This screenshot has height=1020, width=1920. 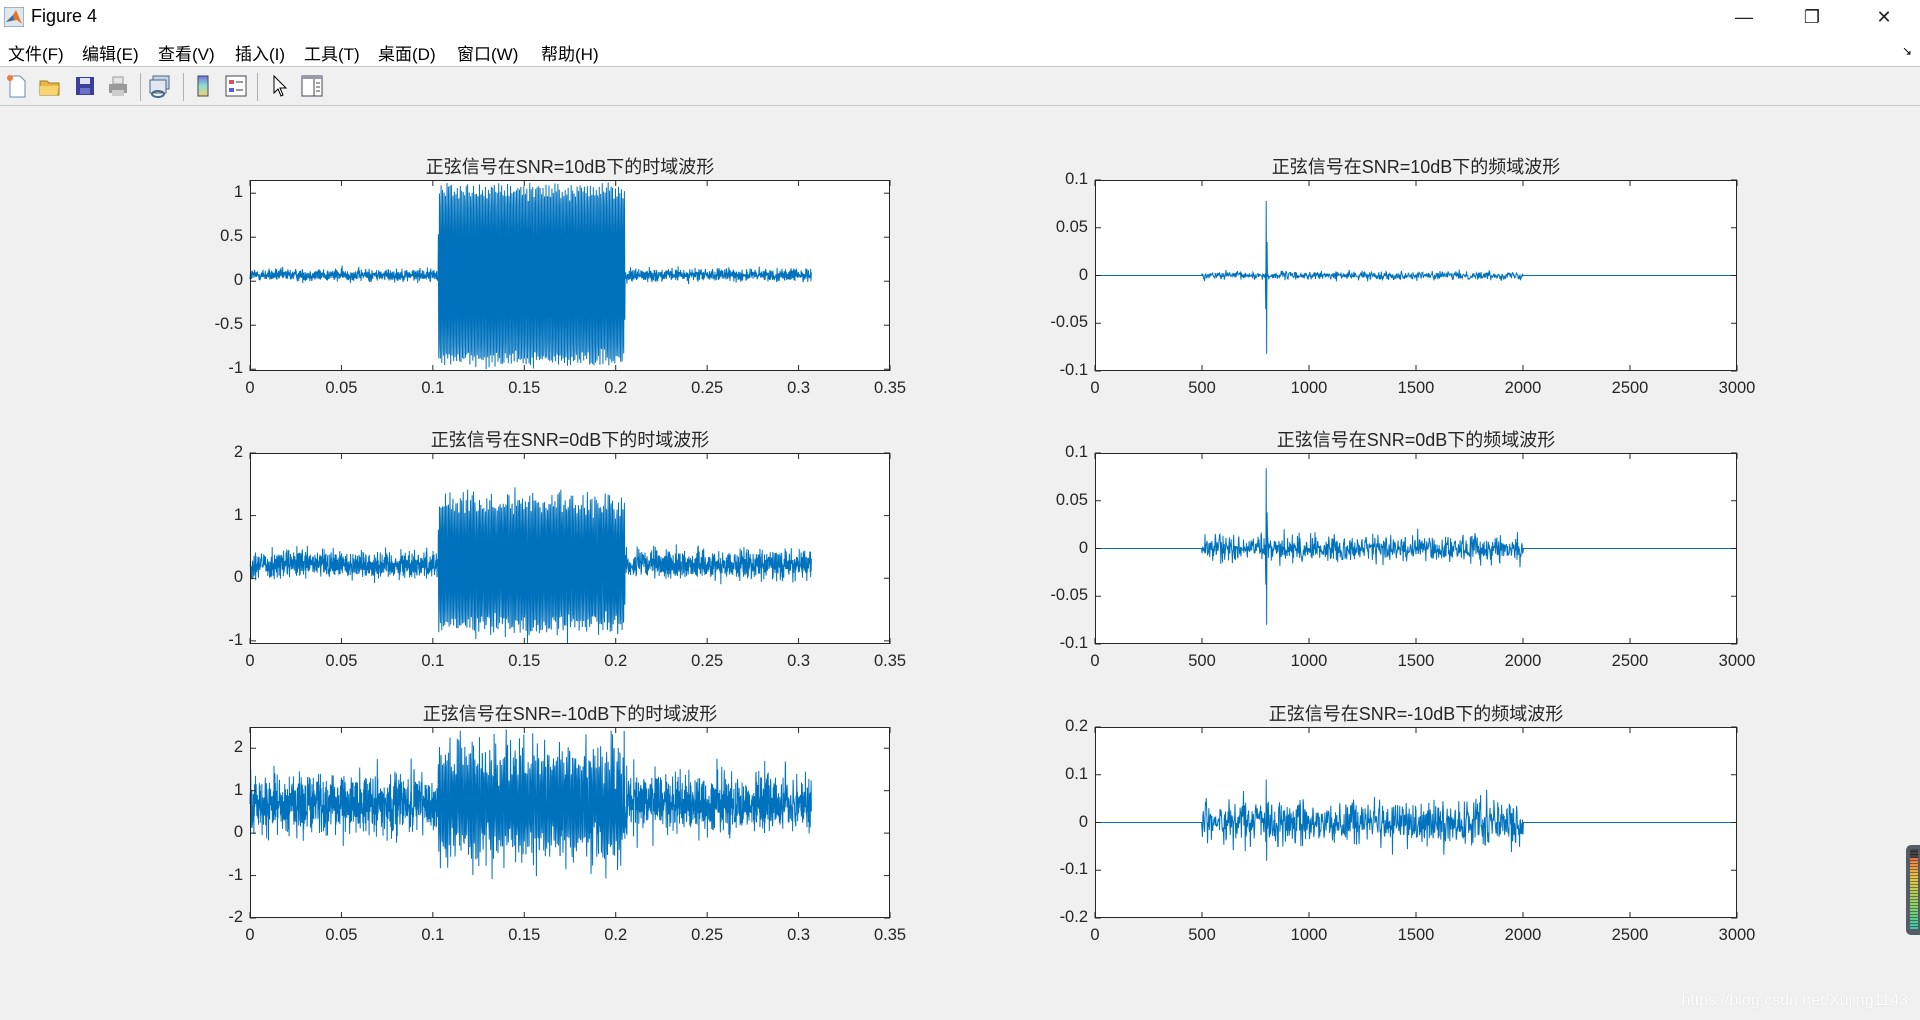 I want to click on axes-title: 正弦信号在SNR=0dB下的时域波形, so click(x=570, y=440).